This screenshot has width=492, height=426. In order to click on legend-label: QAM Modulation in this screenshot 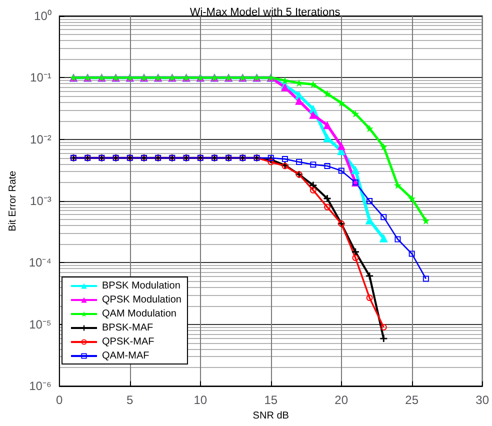, I will do `click(139, 314)`.